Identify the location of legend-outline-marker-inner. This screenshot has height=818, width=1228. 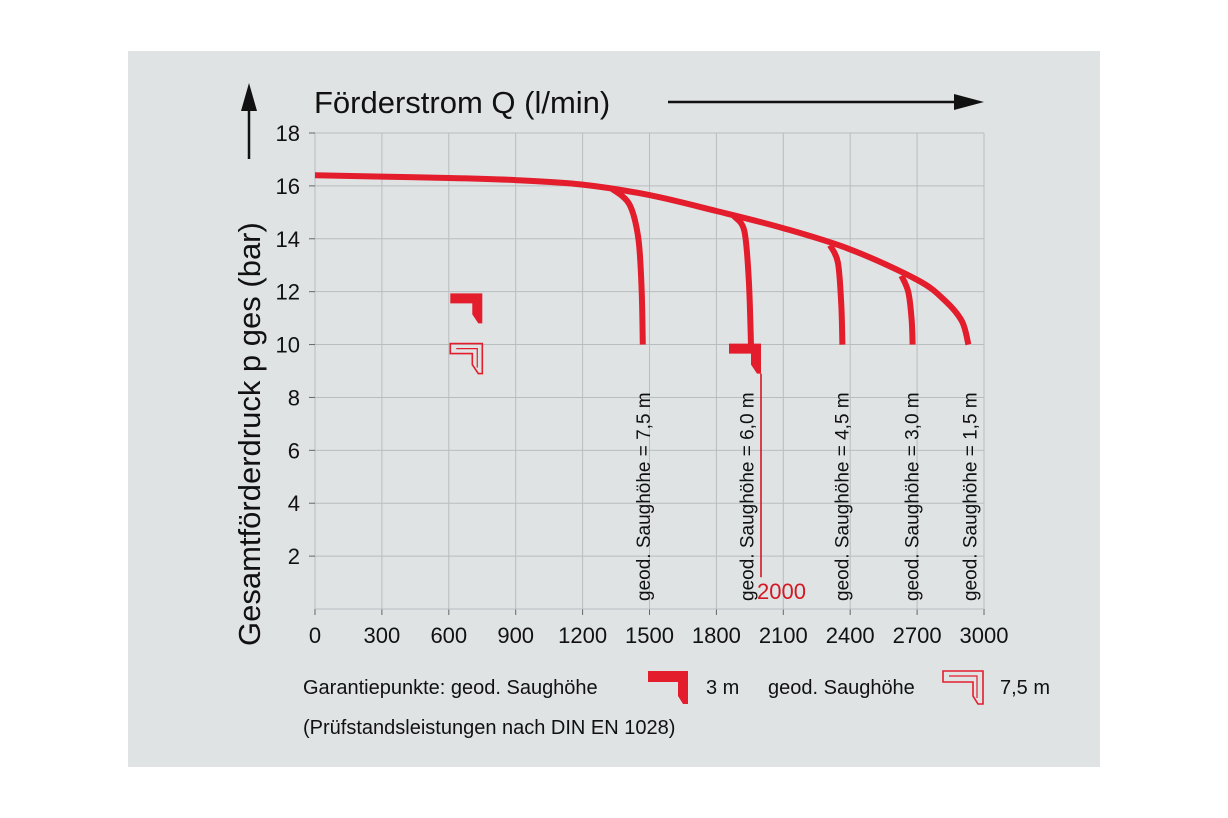
(963, 686).